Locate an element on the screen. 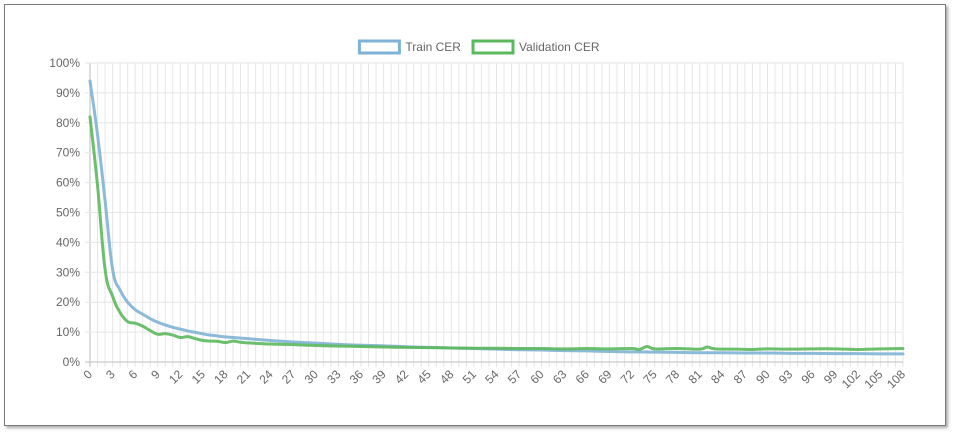  x-tick-label: 42 is located at coordinates (402, 377).